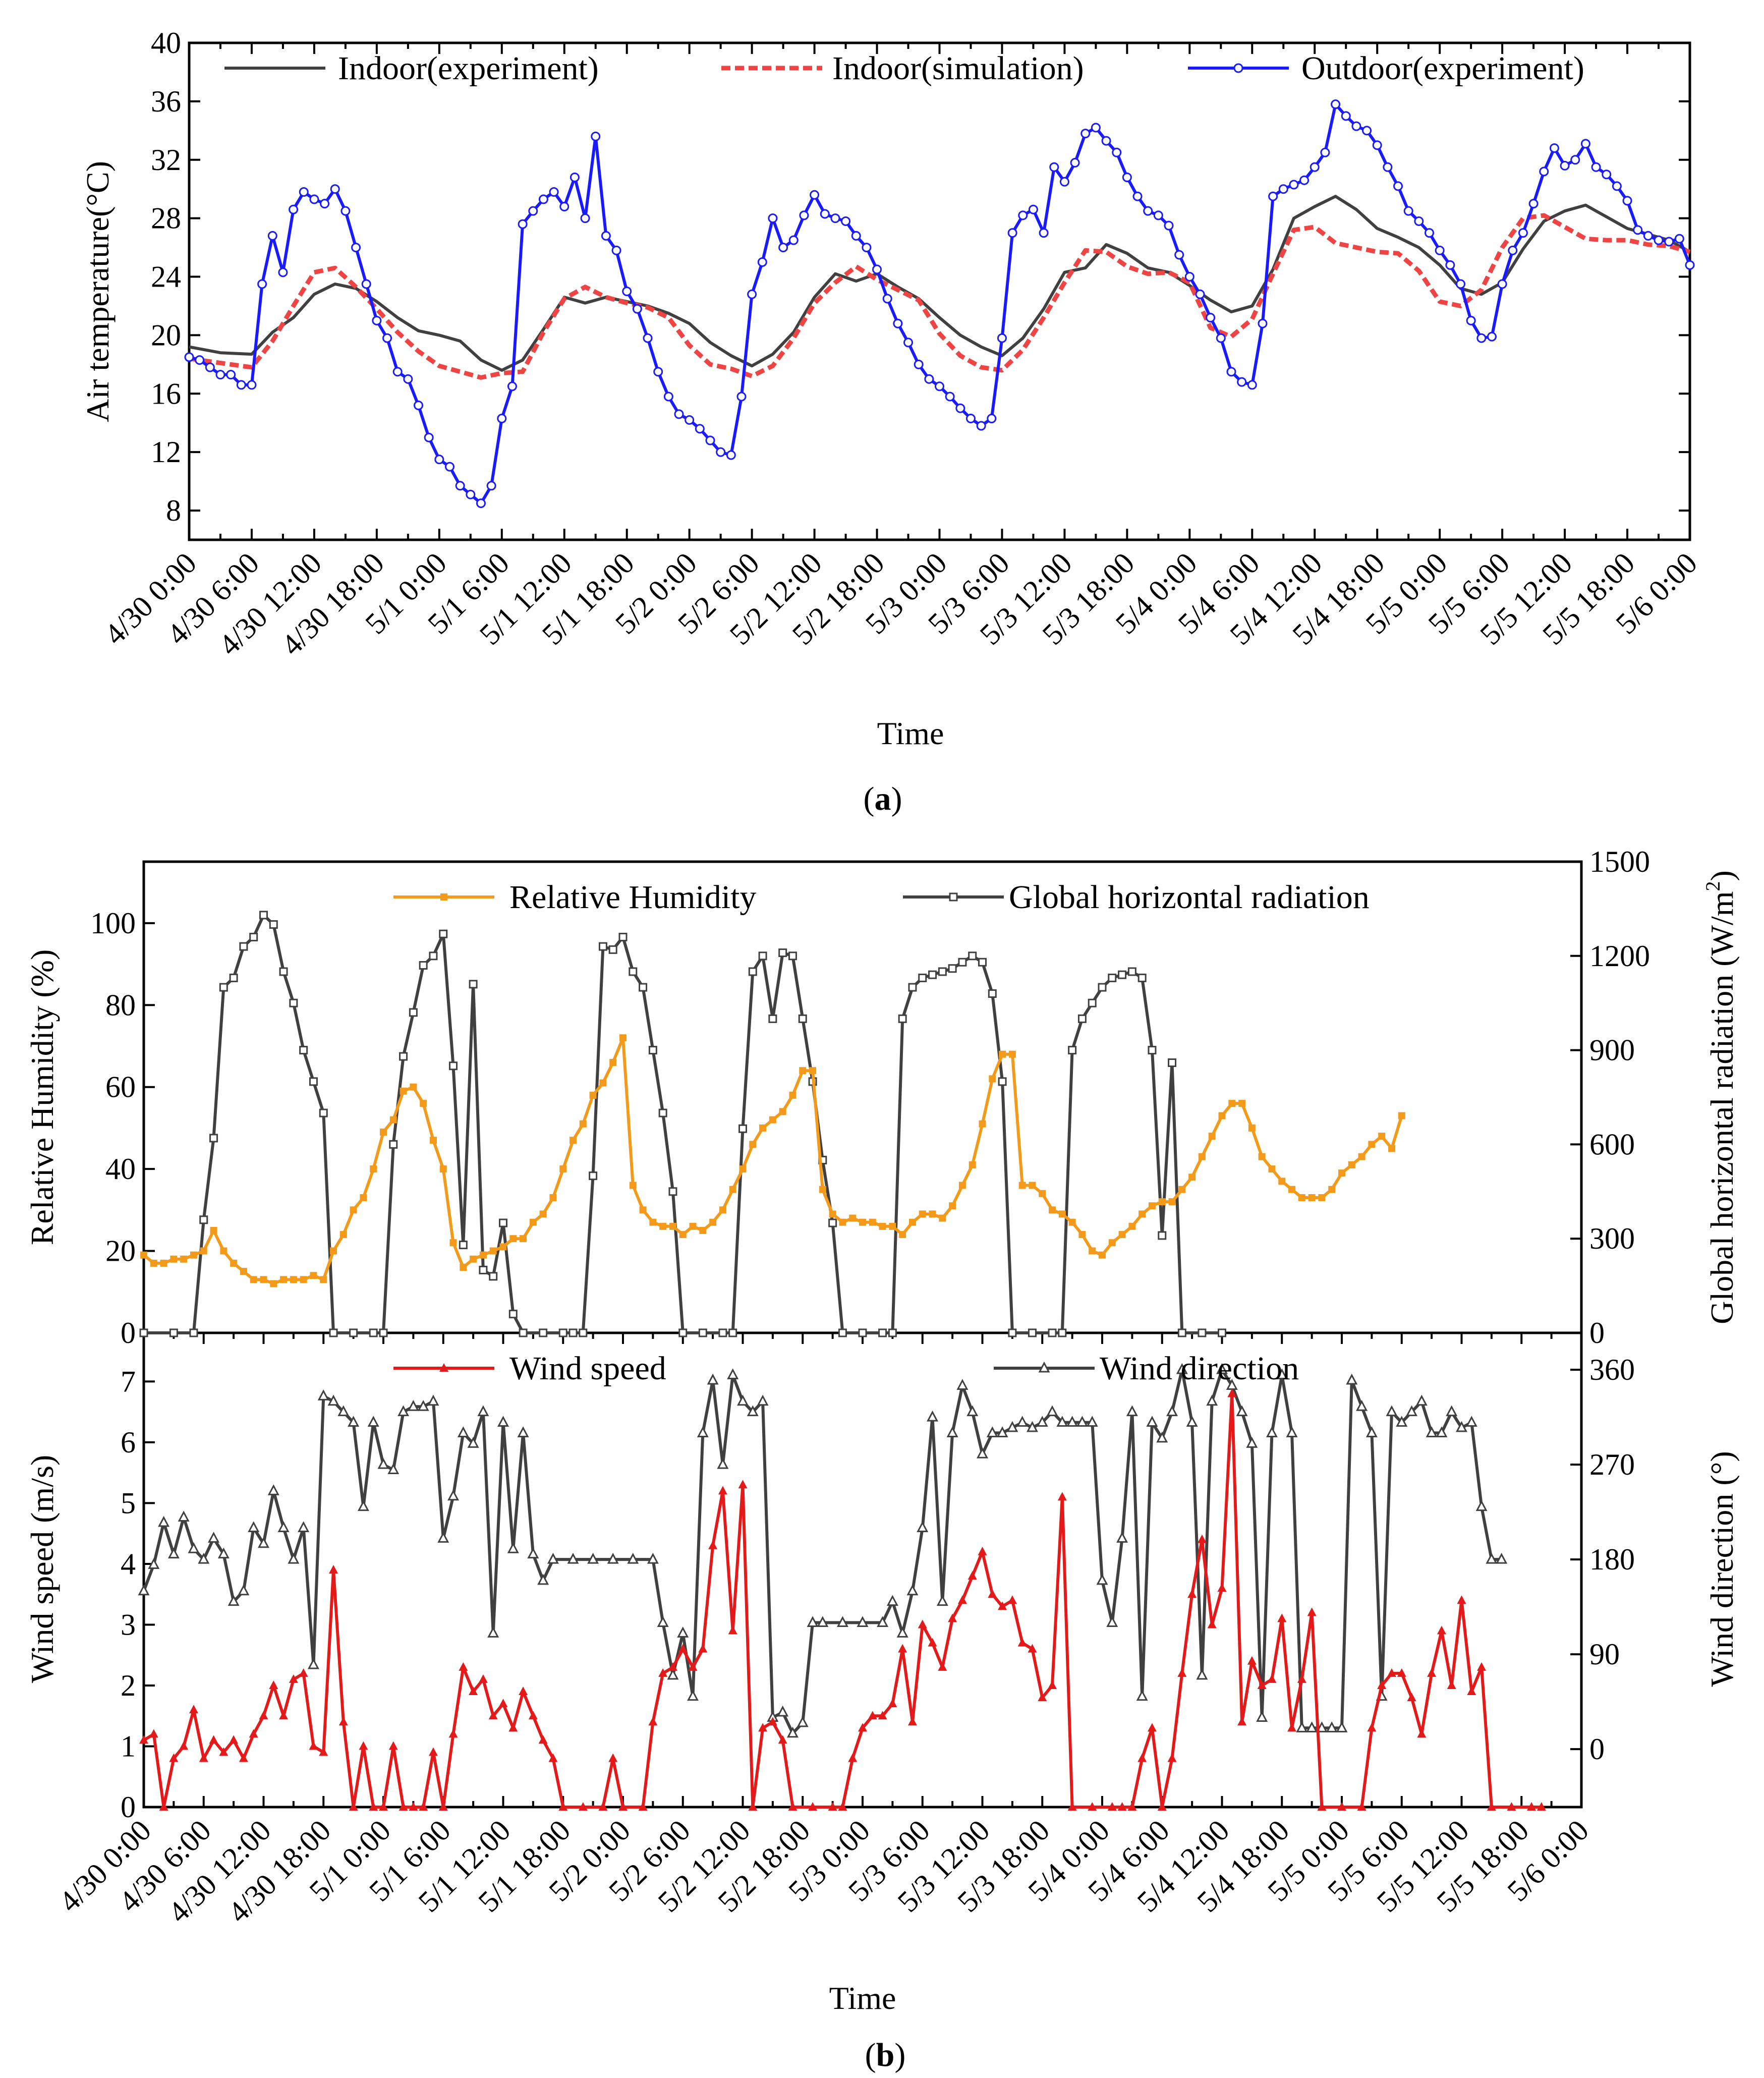 The height and width of the screenshot is (2078, 1764). What do you see at coordinates (1612, 1050) in the screenshot?
I see `chart-b-top-right-tick-label: 900` at bounding box center [1612, 1050].